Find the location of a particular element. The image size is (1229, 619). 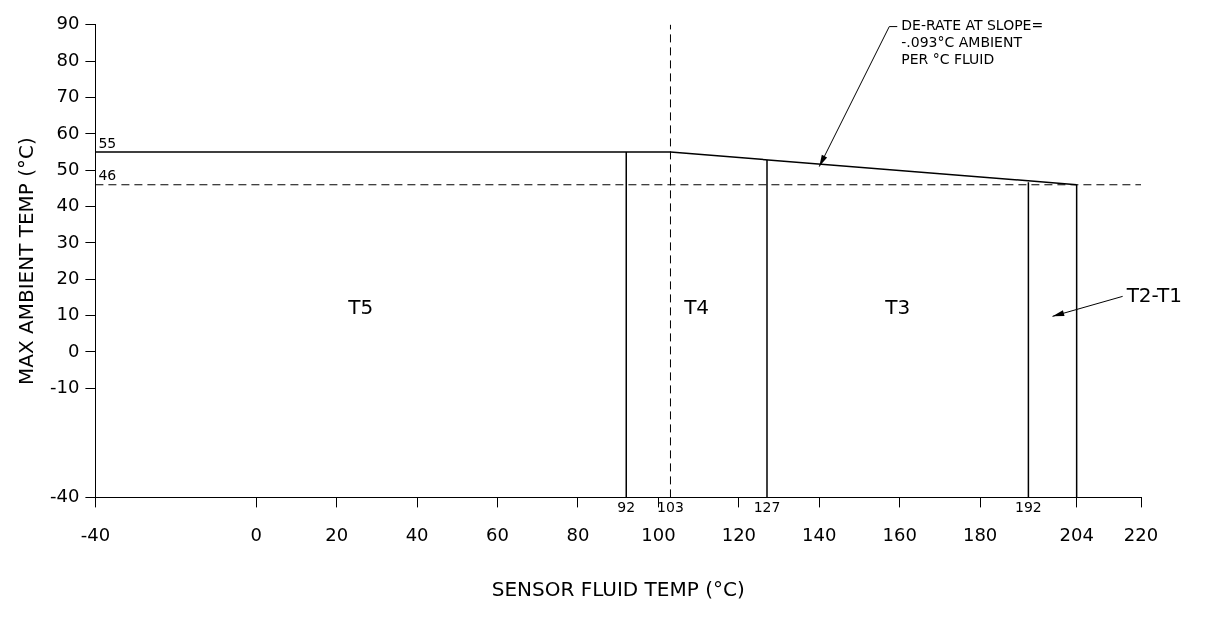

annotation: 192 is located at coordinates (1028, 507).